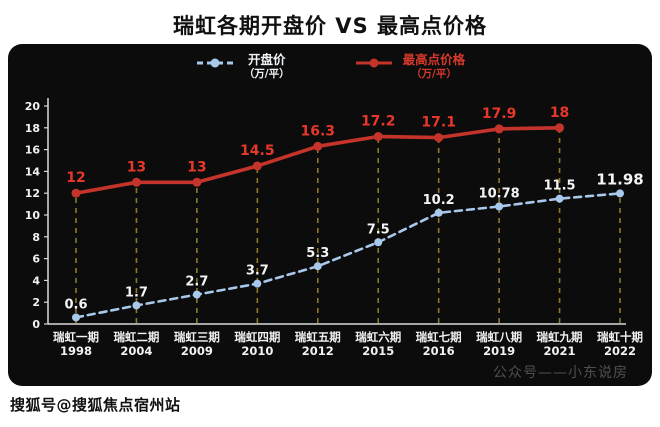 This screenshot has height=427, width=660. What do you see at coordinates (95, 405) in the screenshot?
I see `footer-watermark: 搜狐号@搜狐焦点宿州站` at bounding box center [95, 405].